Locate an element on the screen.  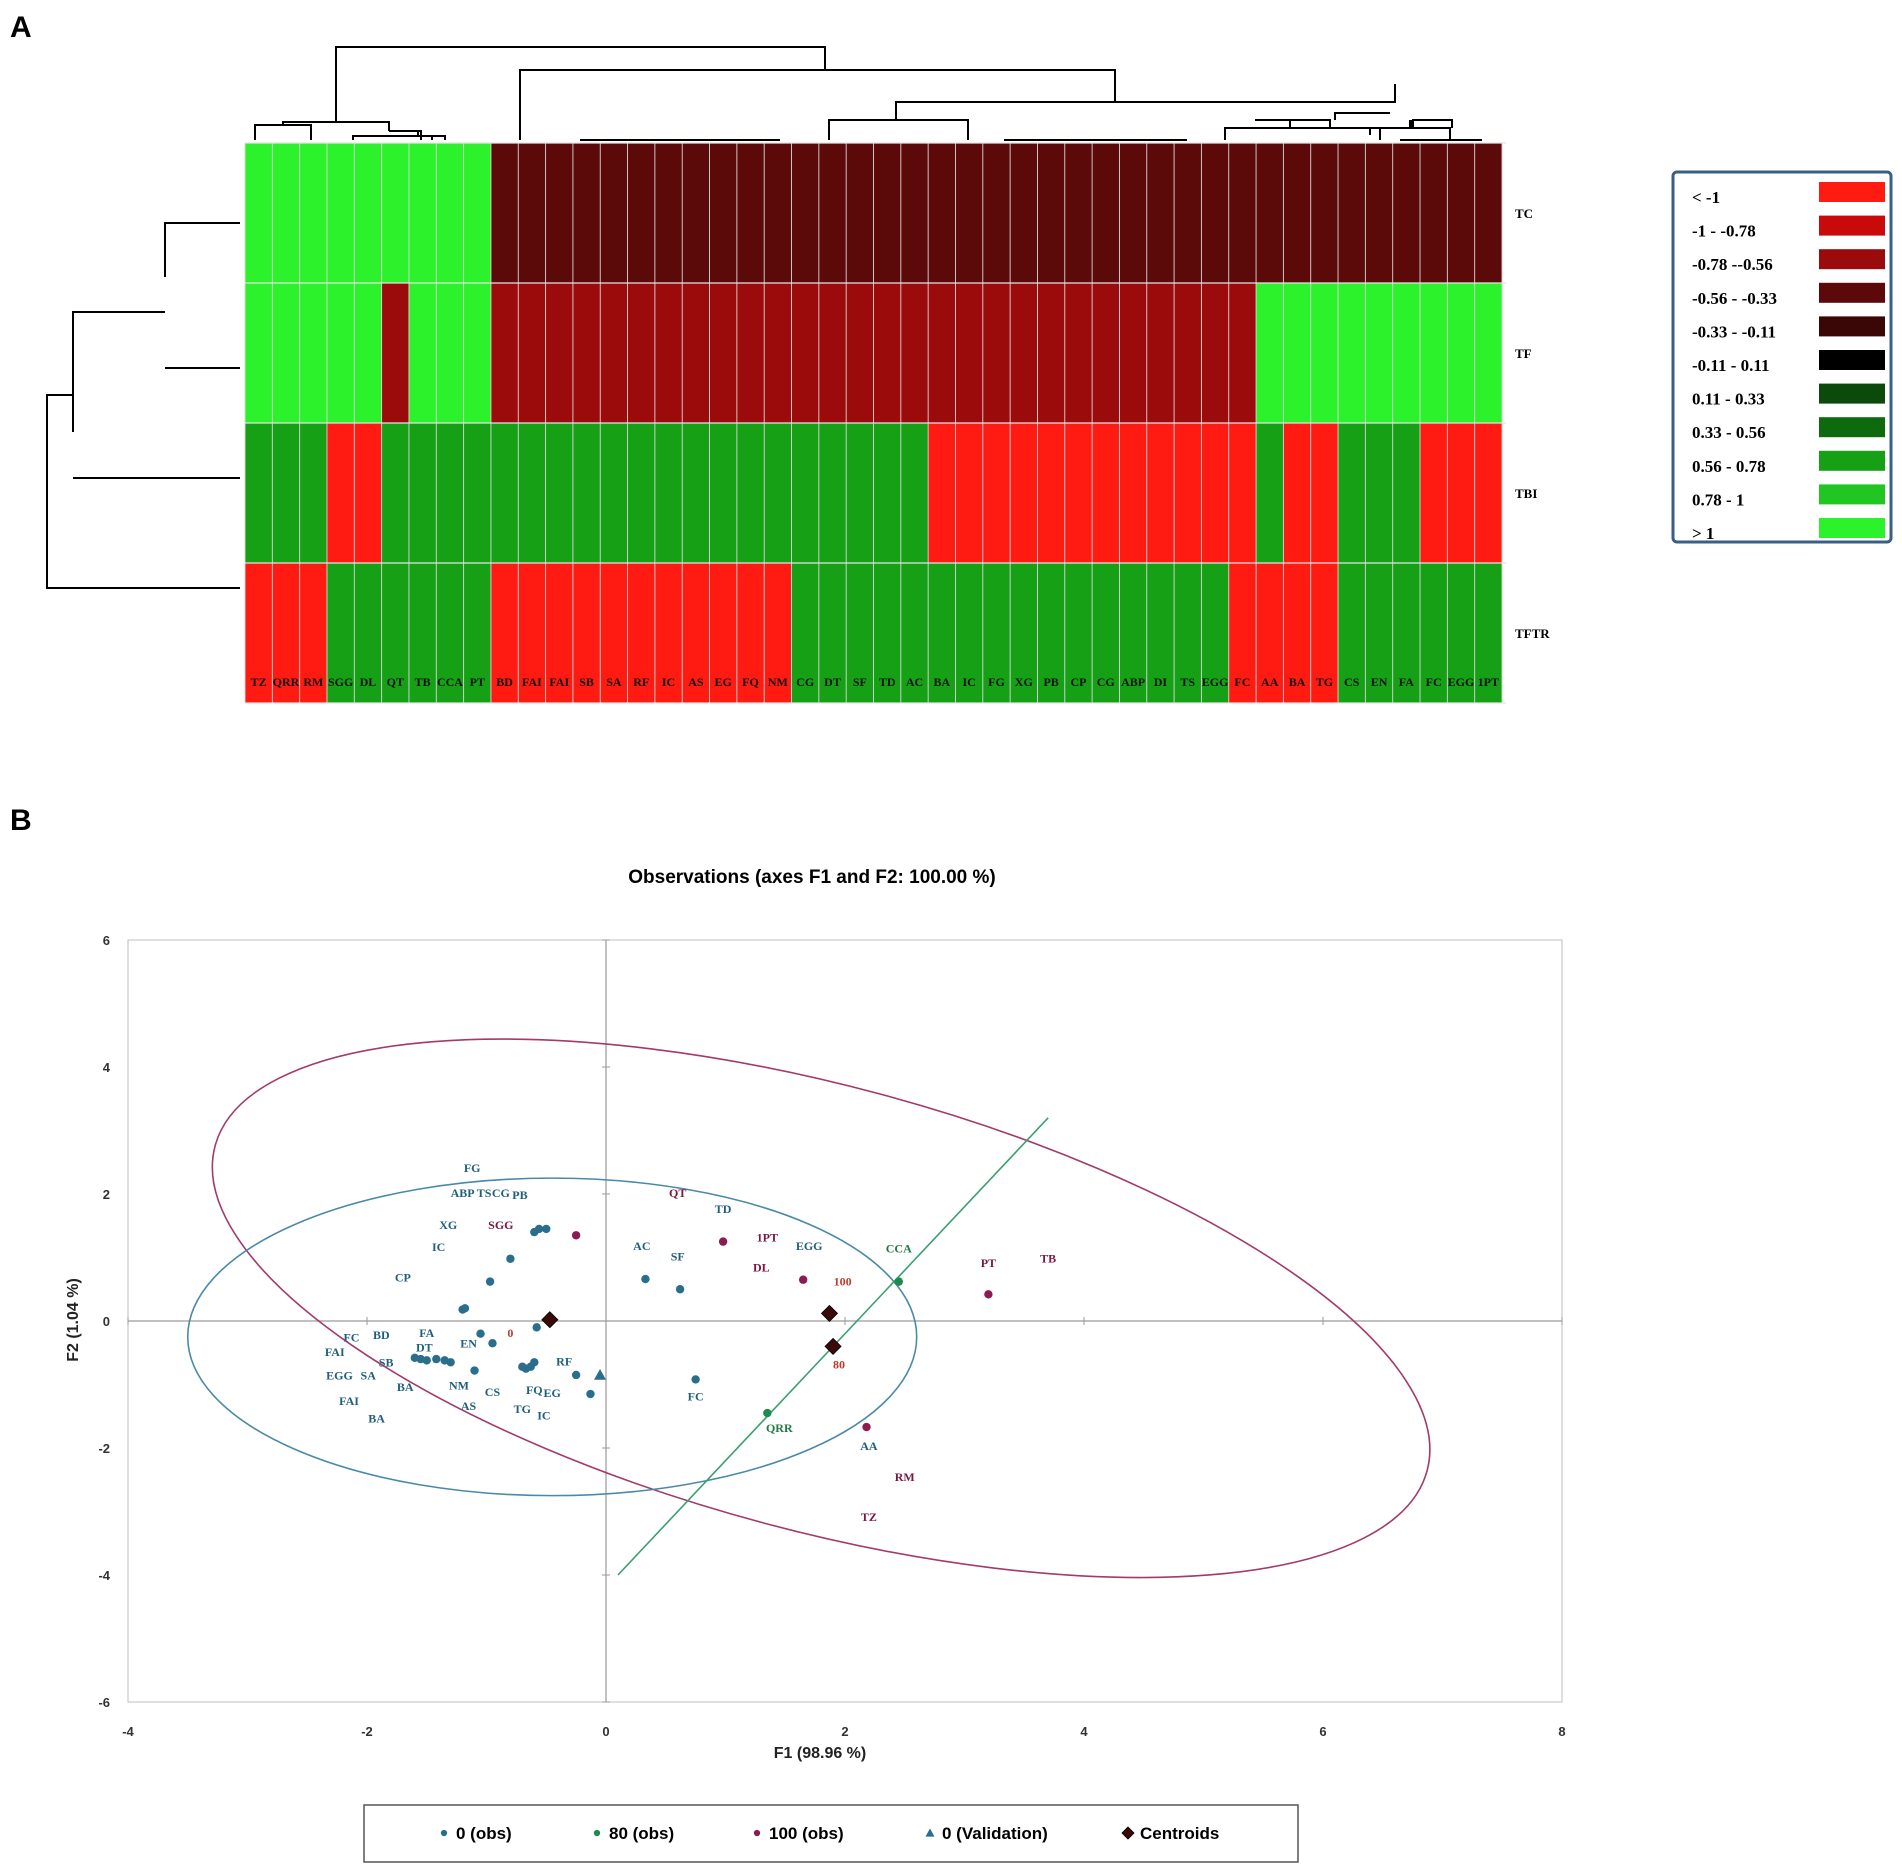
heatmap-column-label: BA is located at coordinates (1297, 682).